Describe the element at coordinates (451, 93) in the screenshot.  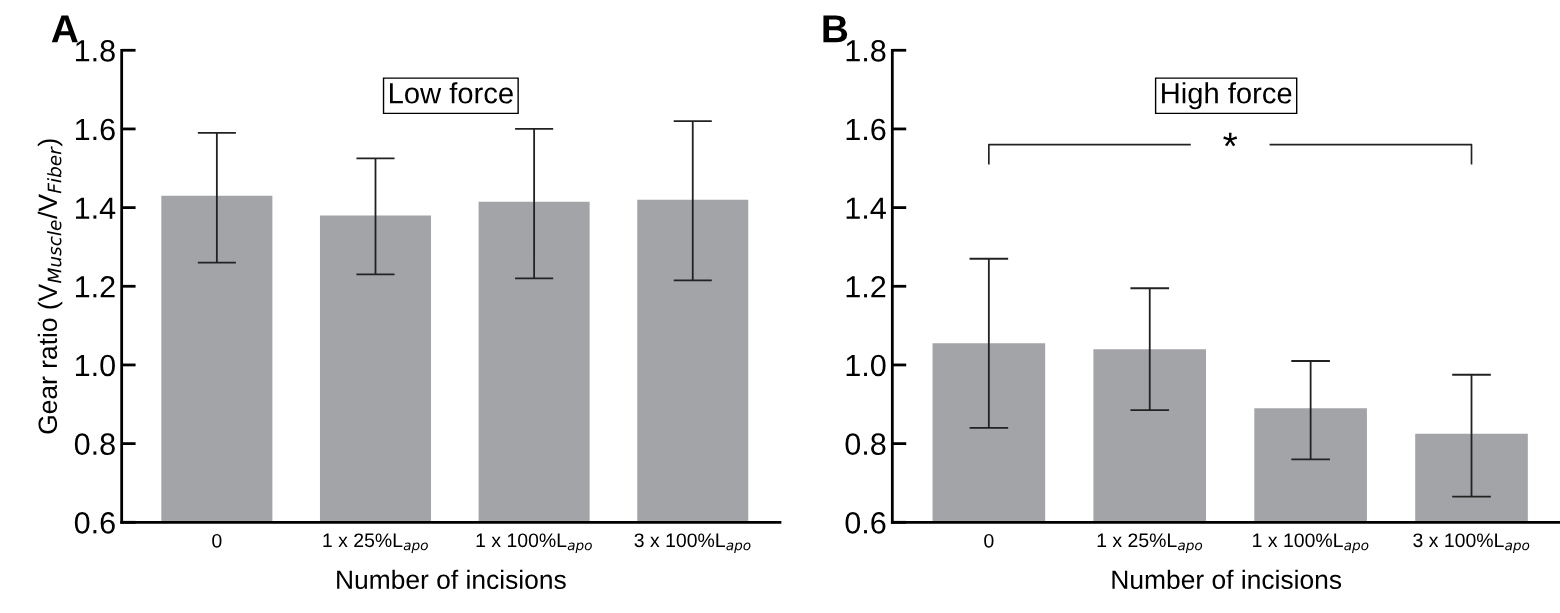
I see `text: Low force` at that location.